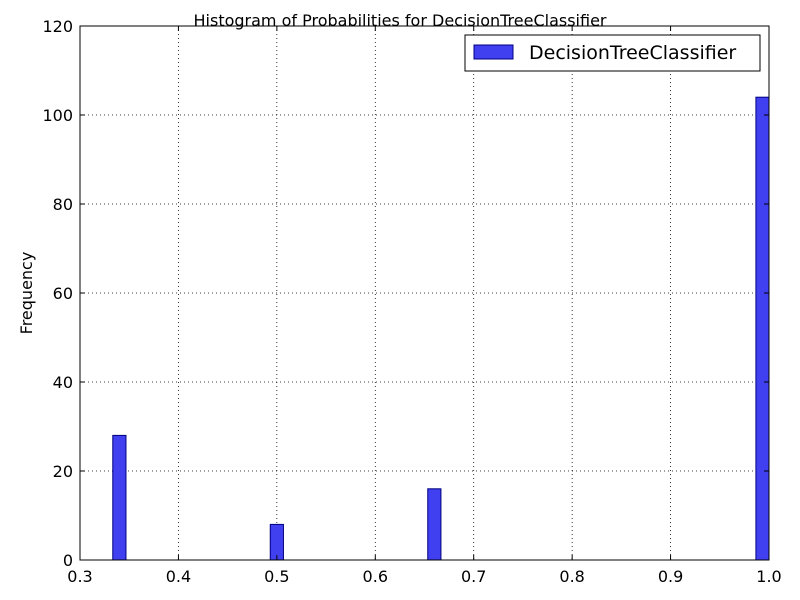 This screenshot has height=600, width=800. I want to click on x-tick-label: 0.9, so click(670, 576).